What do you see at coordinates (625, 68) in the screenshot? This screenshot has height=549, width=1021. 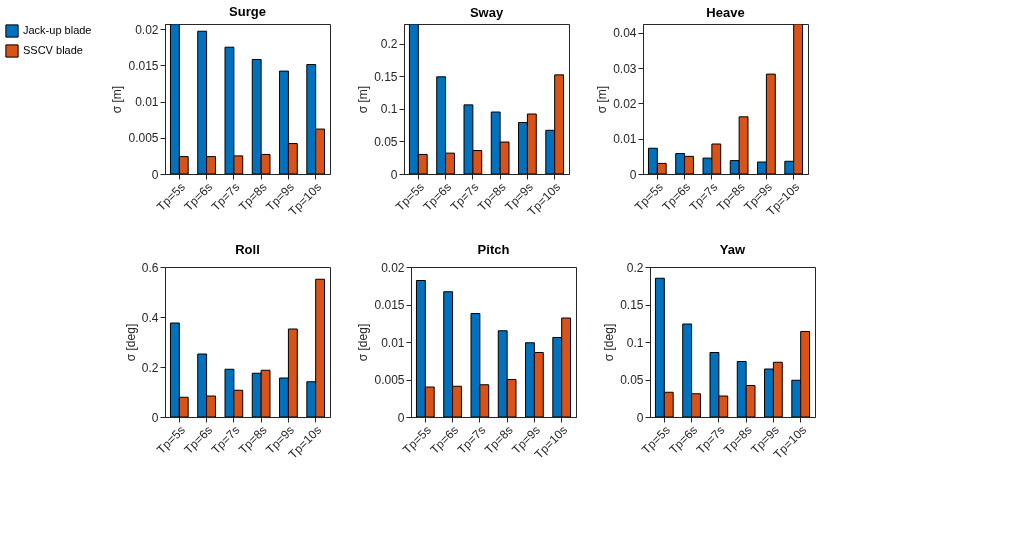 I see `y-tick-label: 0.03` at bounding box center [625, 68].